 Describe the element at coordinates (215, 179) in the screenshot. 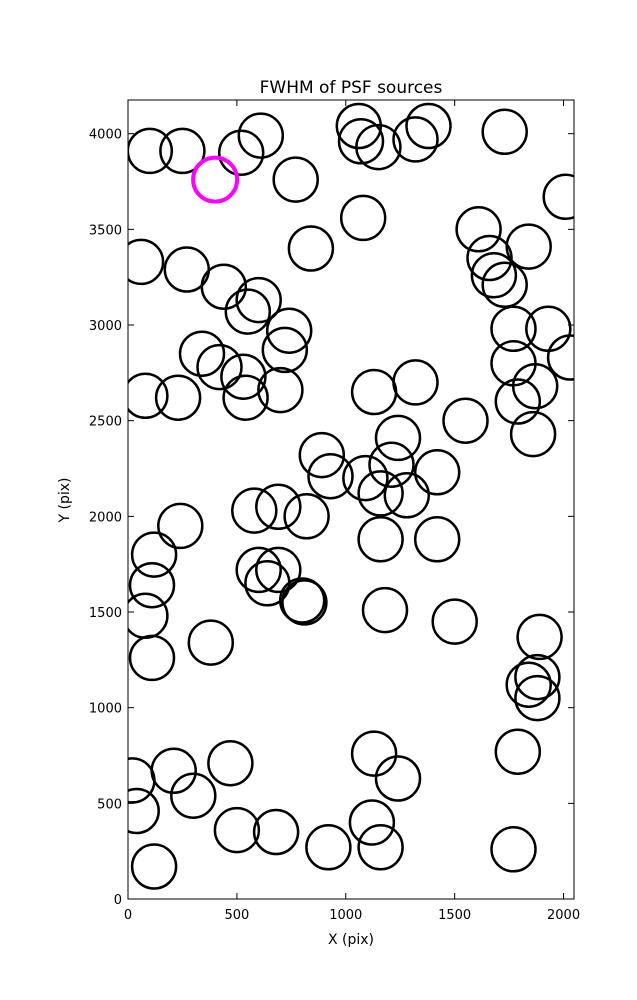

I see `highlighted-source-marker` at that location.